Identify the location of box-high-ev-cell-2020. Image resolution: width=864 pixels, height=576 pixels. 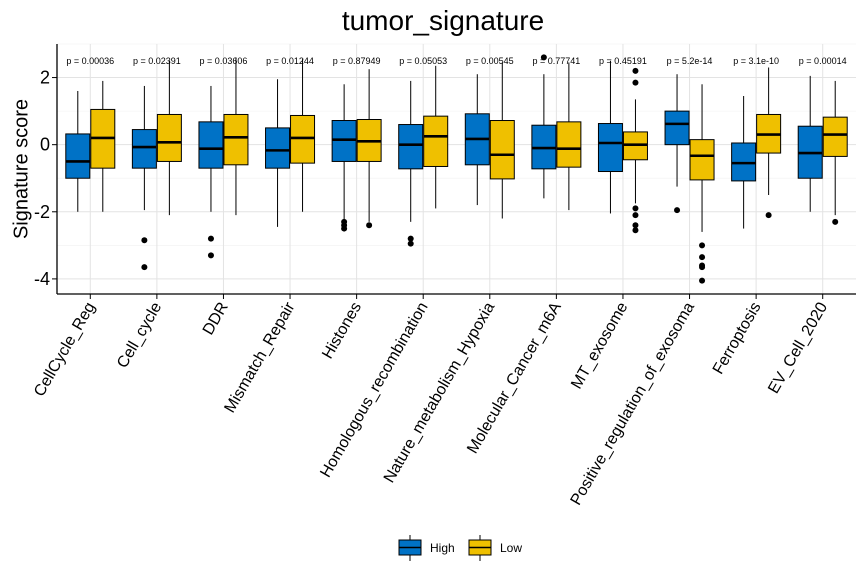
(810, 143).